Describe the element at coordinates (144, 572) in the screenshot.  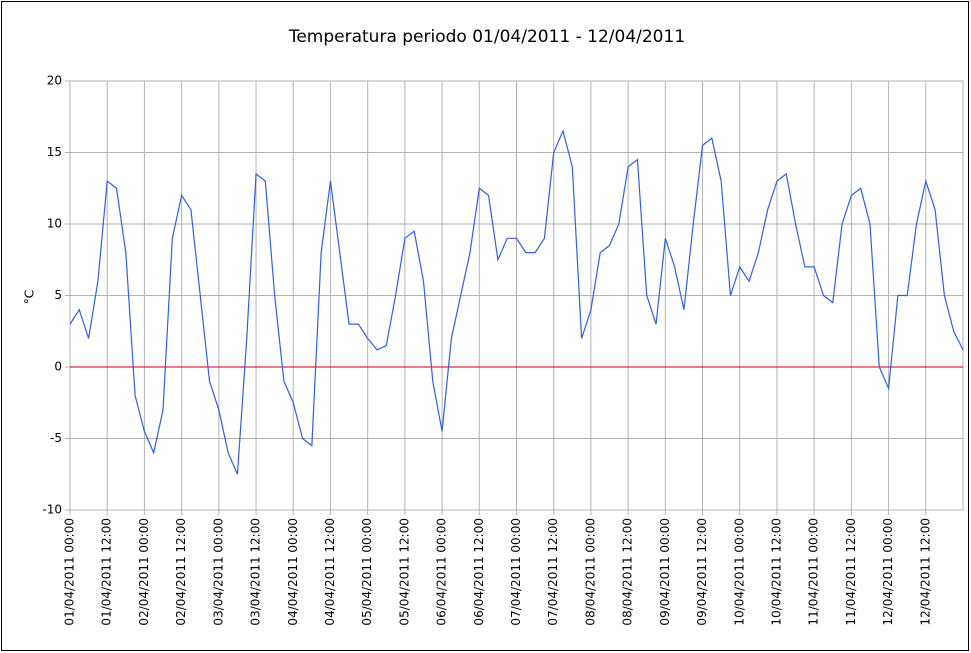
I see `x-tick-label: 02/04/2011 00:00` at that location.